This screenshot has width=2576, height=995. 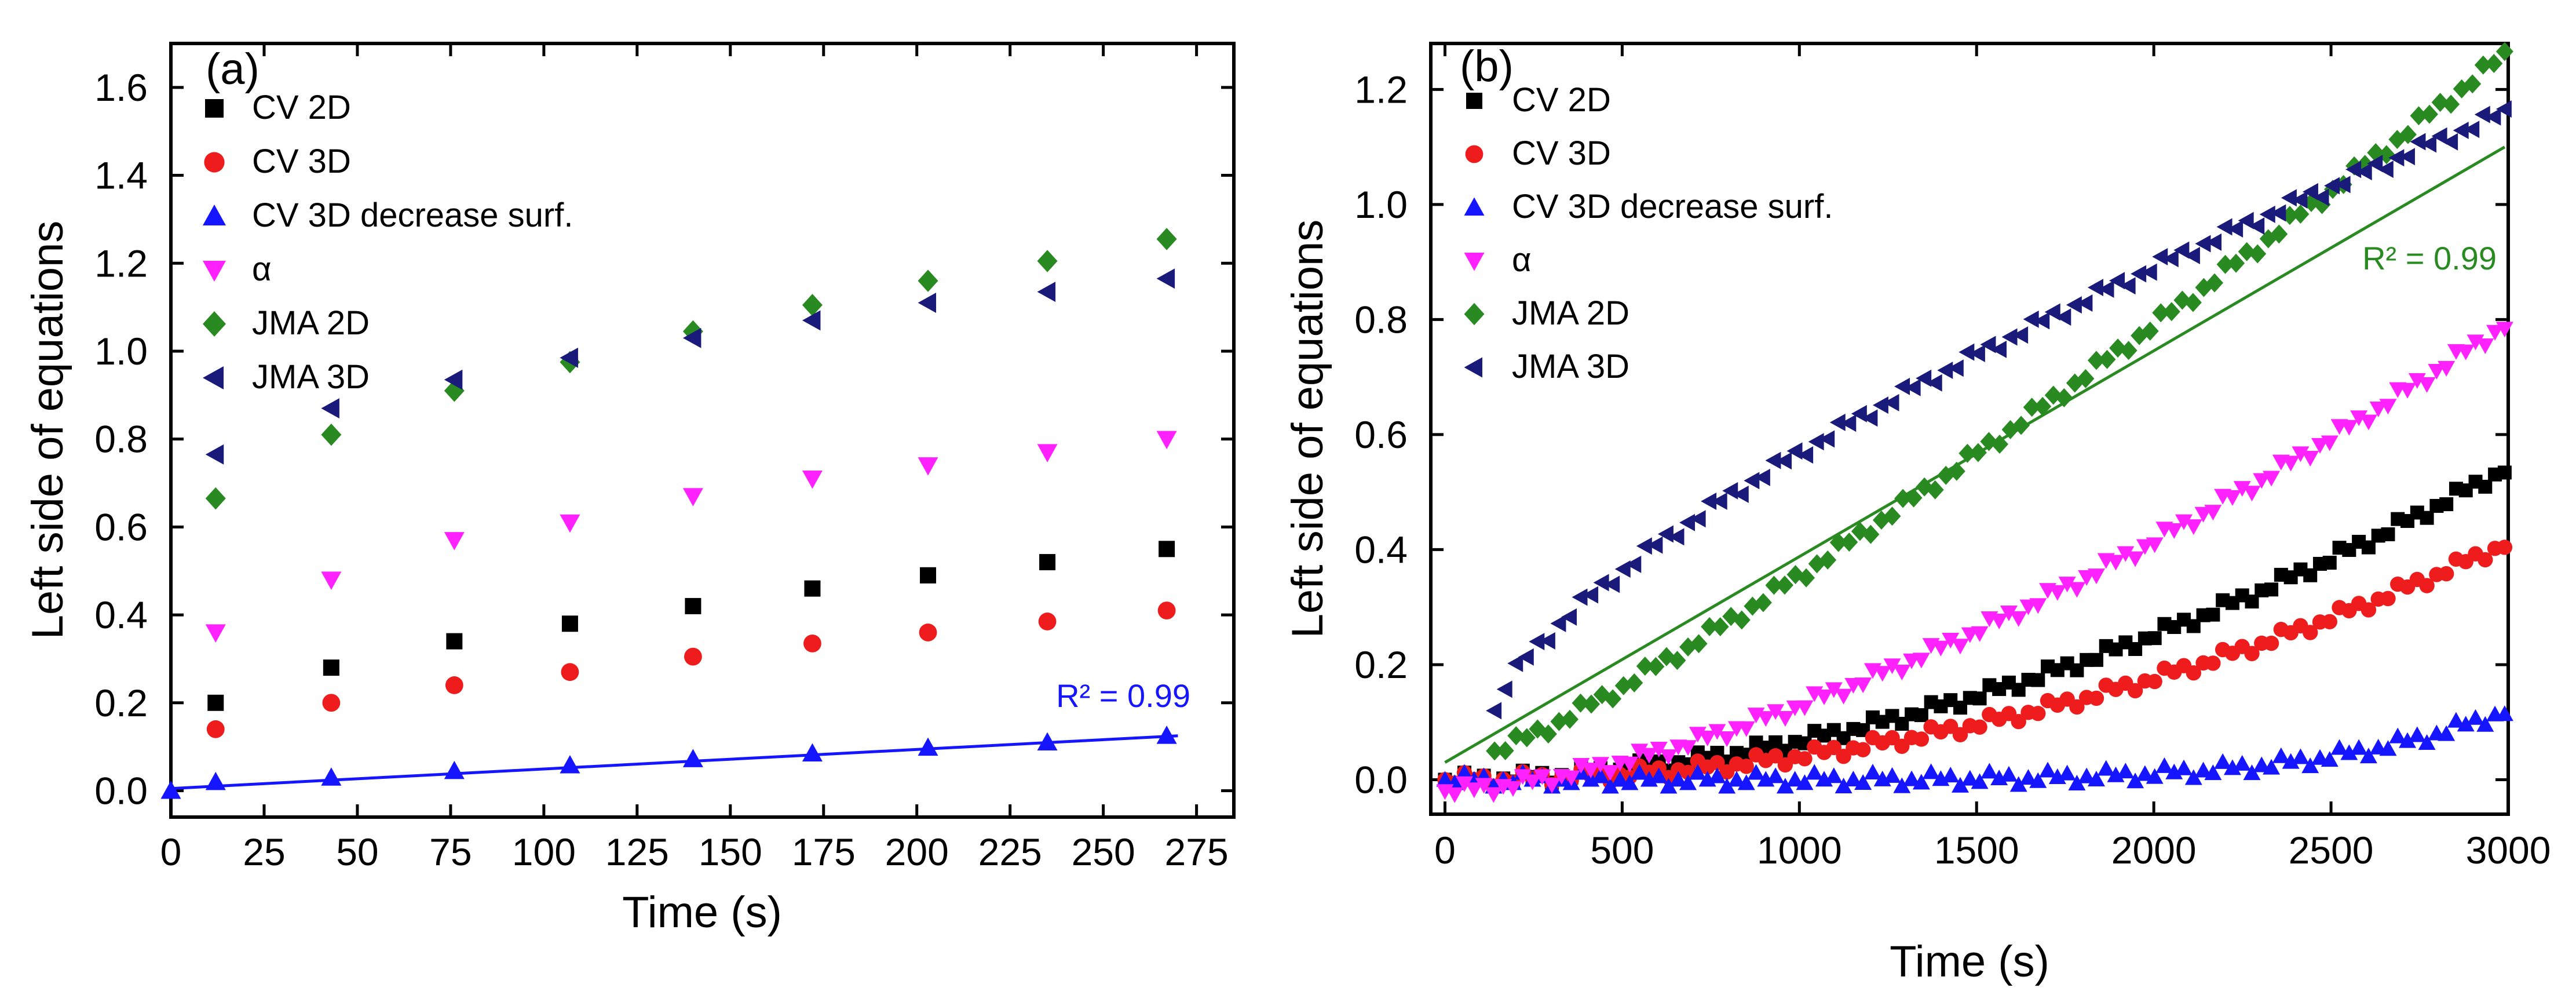 What do you see at coordinates (1381, 90) in the screenshot?
I see `y-tick-label: 1.2` at bounding box center [1381, 90].